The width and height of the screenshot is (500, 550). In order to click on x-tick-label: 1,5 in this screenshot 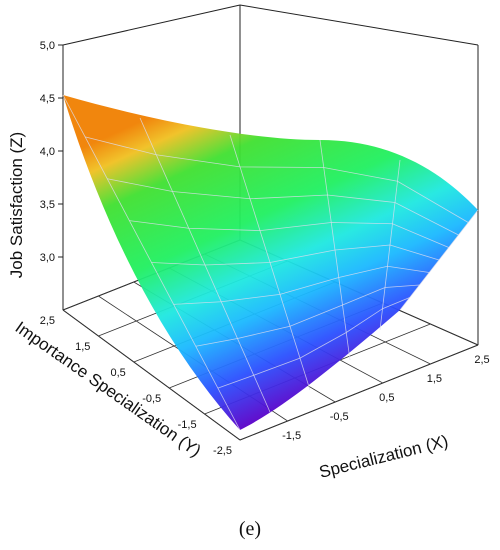, I will do `click(434, 379)`.